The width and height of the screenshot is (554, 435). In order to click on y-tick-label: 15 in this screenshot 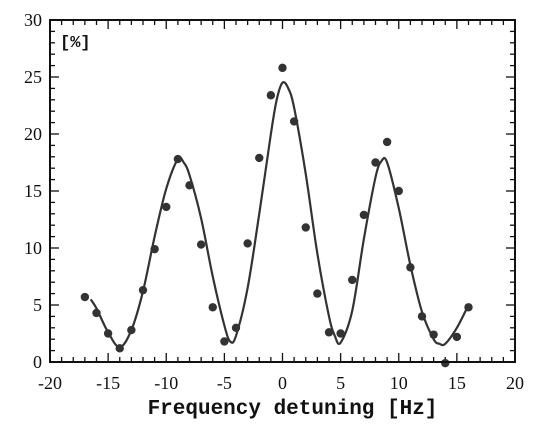, I will do `click(33, 191)`.